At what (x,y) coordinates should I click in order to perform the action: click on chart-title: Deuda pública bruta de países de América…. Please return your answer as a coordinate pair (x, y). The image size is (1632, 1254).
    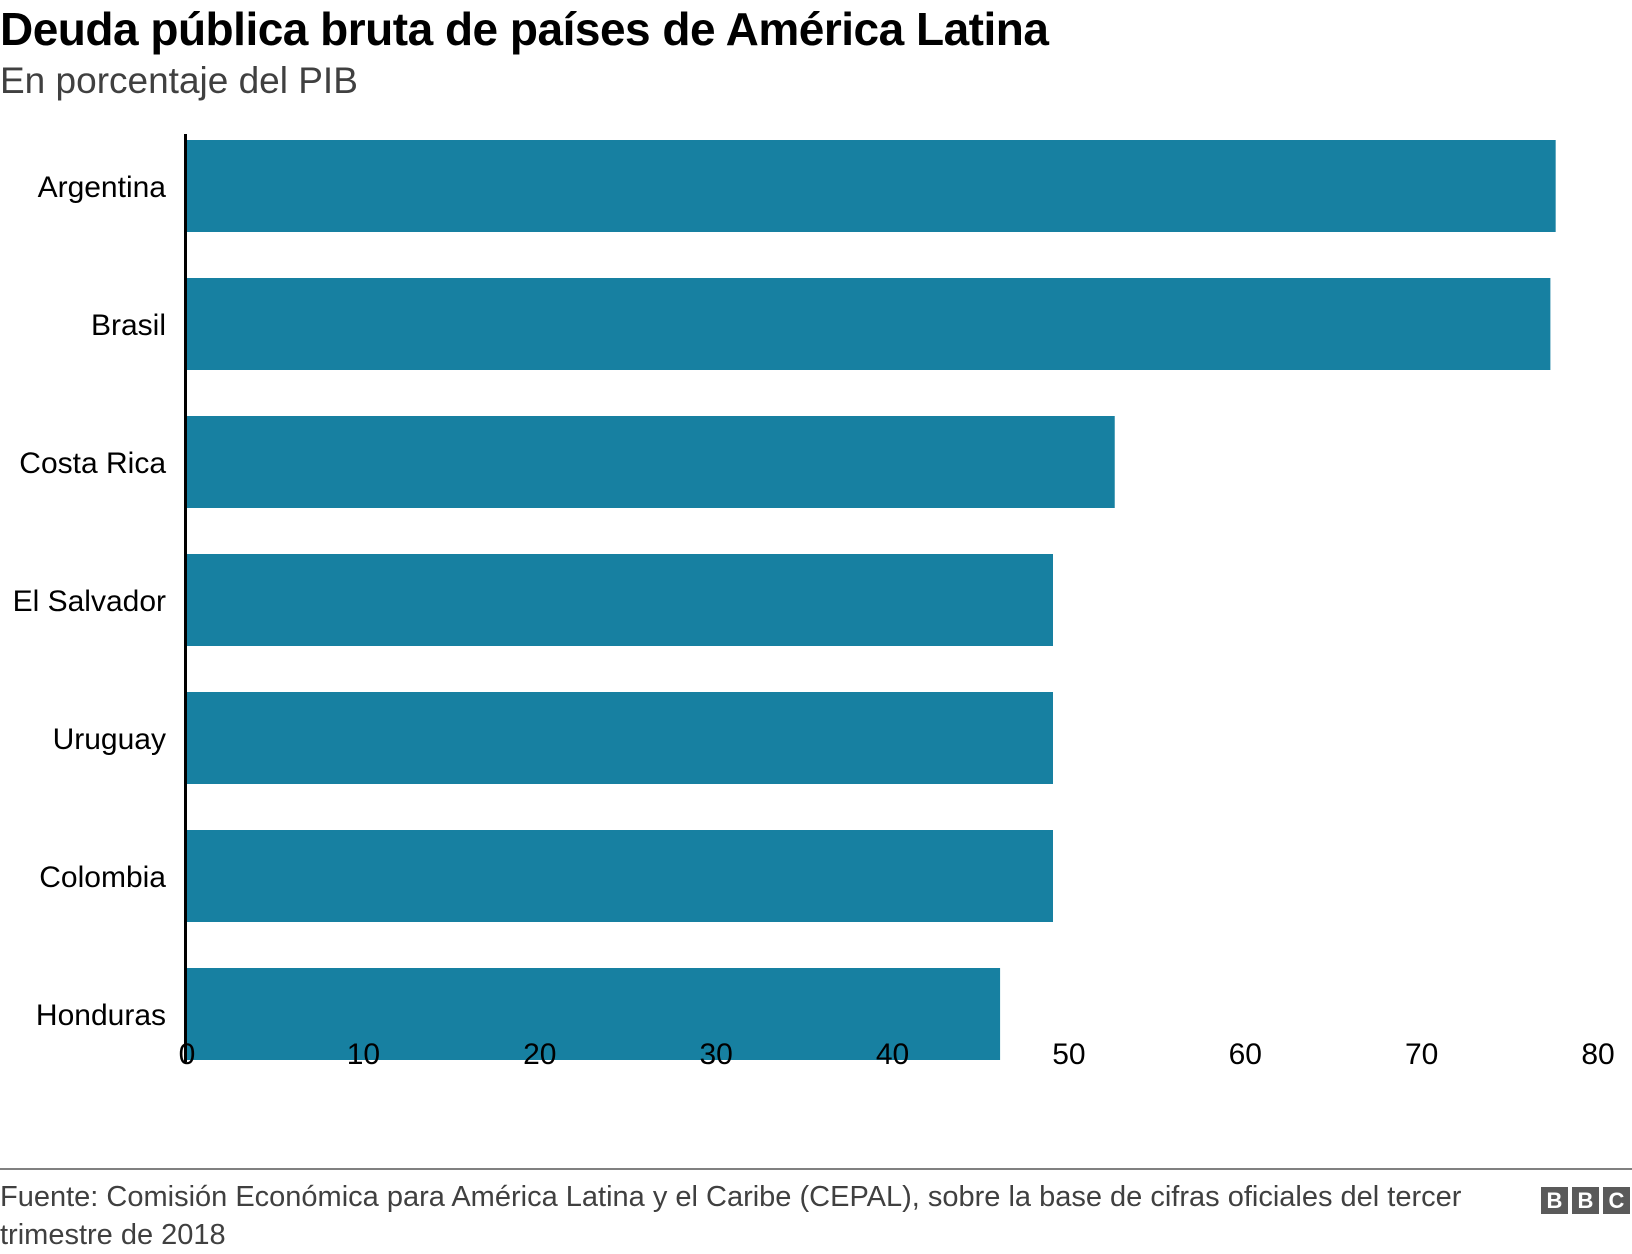
    Looking at the image, I should click on (524, 29).